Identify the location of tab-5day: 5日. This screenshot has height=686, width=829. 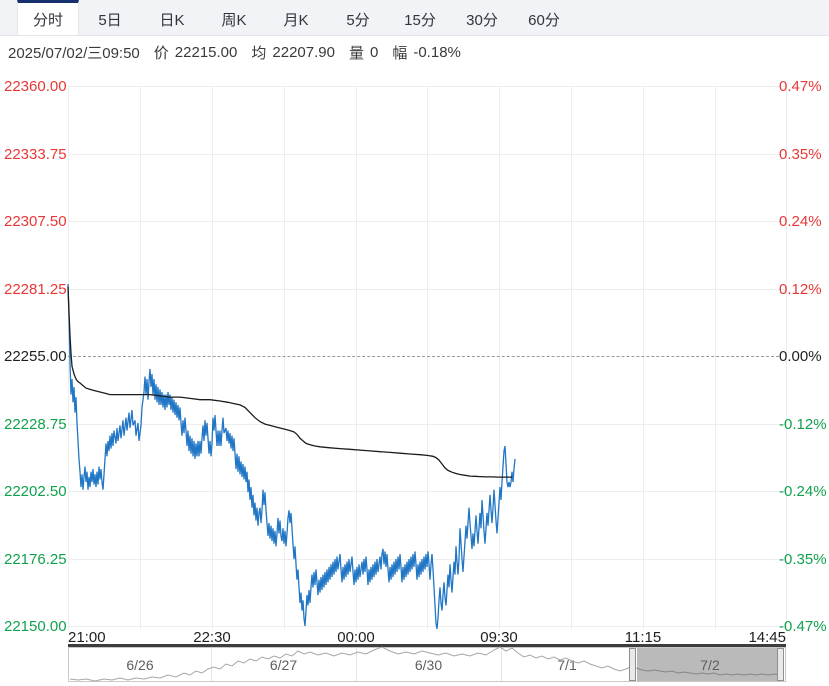
(110, 20).